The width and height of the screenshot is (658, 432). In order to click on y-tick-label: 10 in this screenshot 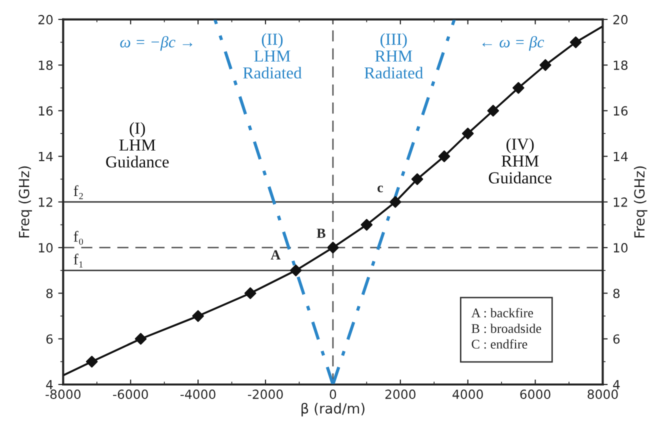, I will do `click(45, 248)`.